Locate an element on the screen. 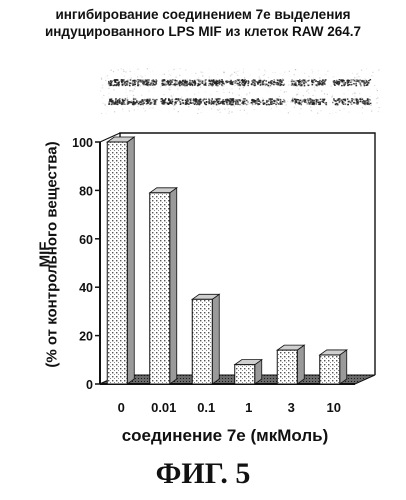 The height and width of the screenshot is (500, 406). y-tick-label: 40 is located at coordinates (86, 288).